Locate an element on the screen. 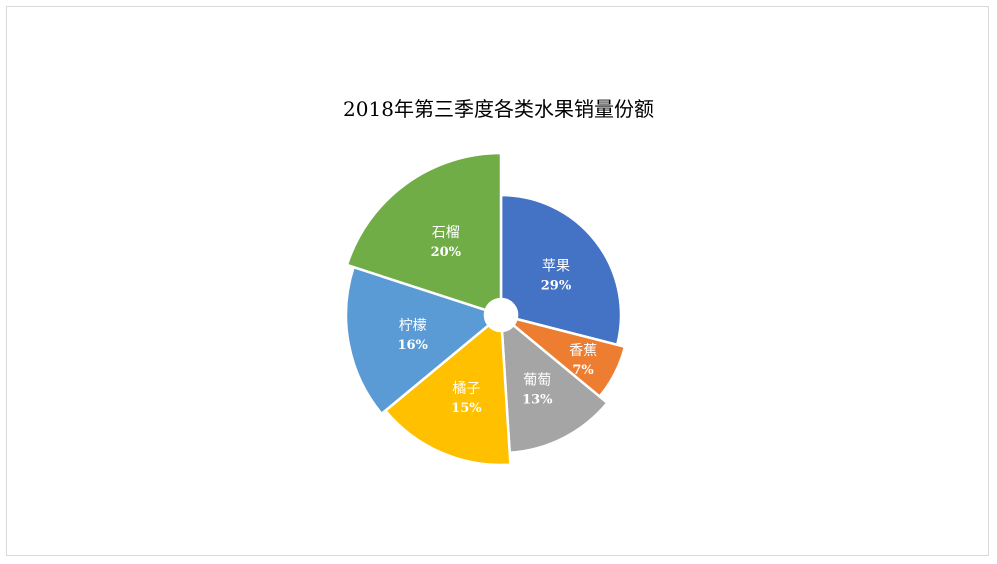  slice-value-label: 13% is located at coordinates (537, 399).